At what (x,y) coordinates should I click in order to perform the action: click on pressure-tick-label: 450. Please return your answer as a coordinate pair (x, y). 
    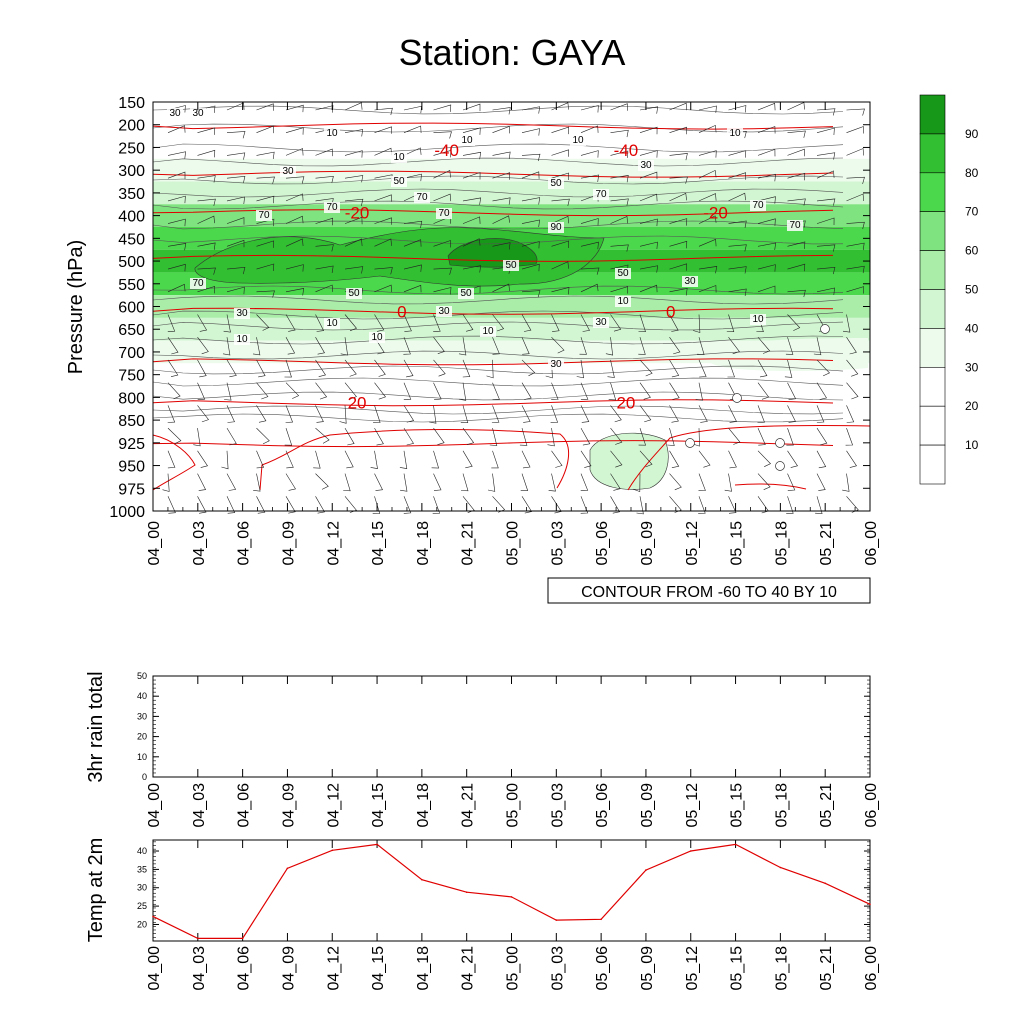
    Looking at the image, I should click on (131, 239).